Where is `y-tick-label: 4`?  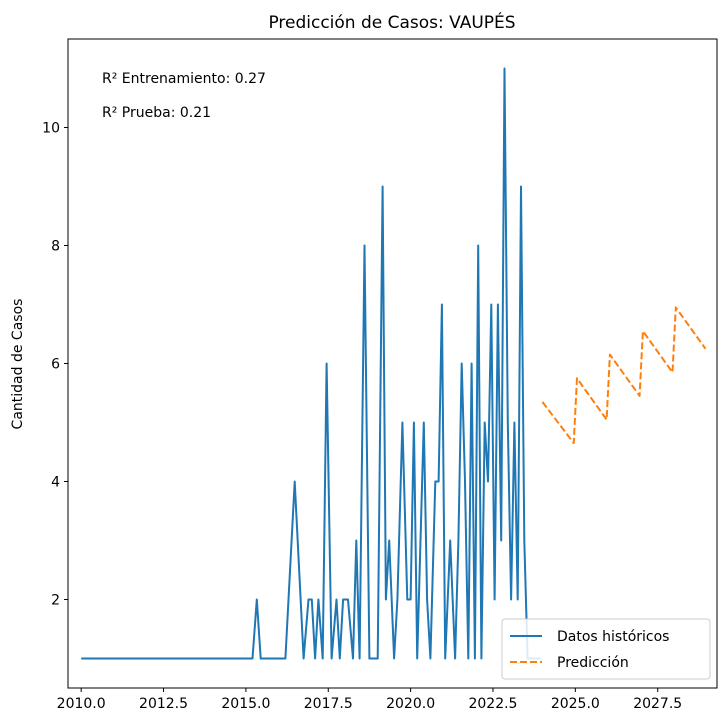 y-tick-label: 4 is located at coordinates (55, 483).